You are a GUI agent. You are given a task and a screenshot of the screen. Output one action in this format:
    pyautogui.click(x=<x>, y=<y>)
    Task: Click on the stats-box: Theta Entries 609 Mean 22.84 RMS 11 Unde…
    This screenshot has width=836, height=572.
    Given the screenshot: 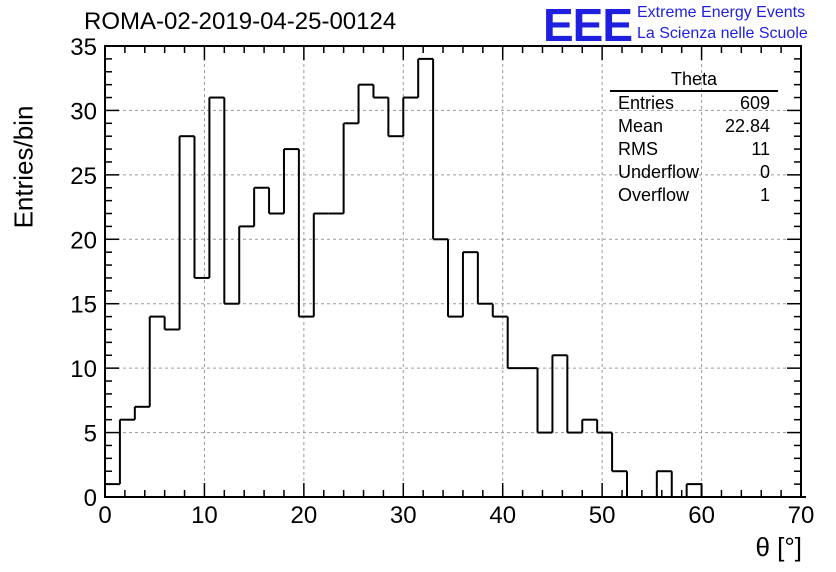 What is the action you would take?
    pyautogui.click(x=694, y=138)
    